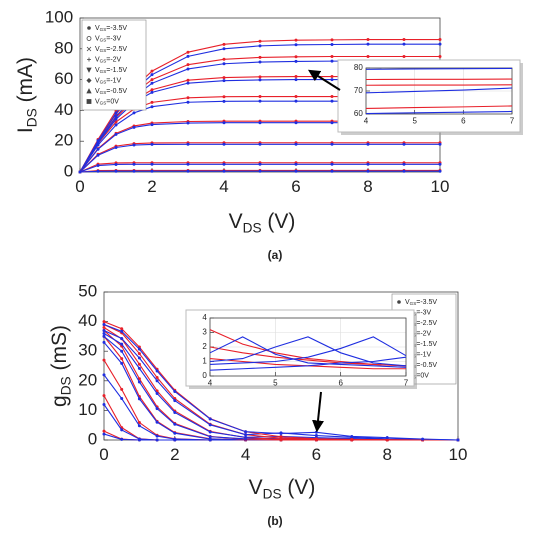 This screenshot has height=538, width=550. Describe the element at coordinates (440, 186) in the screenshot. I see `x-tick-label: 10` at that location.